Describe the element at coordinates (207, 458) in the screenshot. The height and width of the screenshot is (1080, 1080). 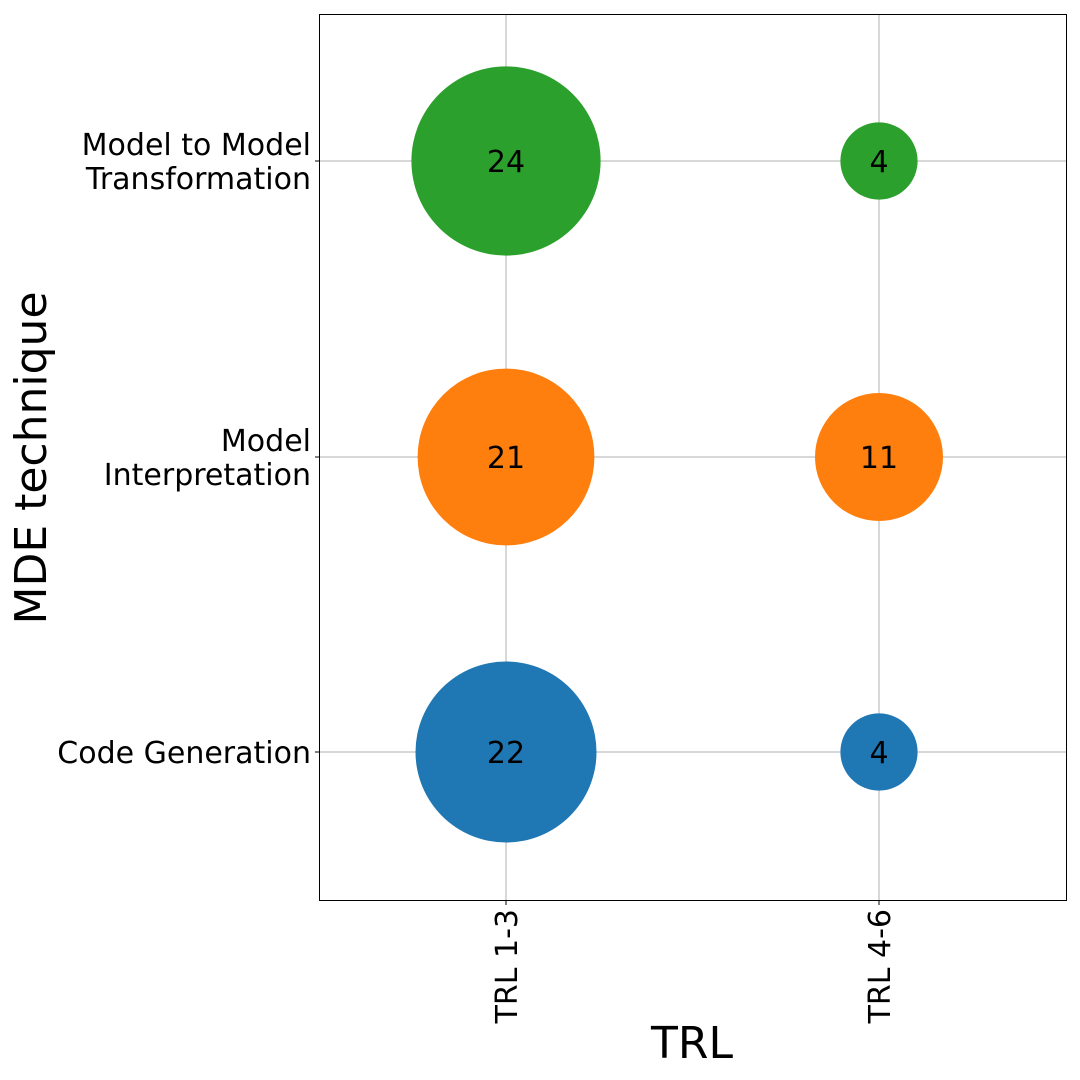
I see `y-tick-label: Model Interpretation` at that location.